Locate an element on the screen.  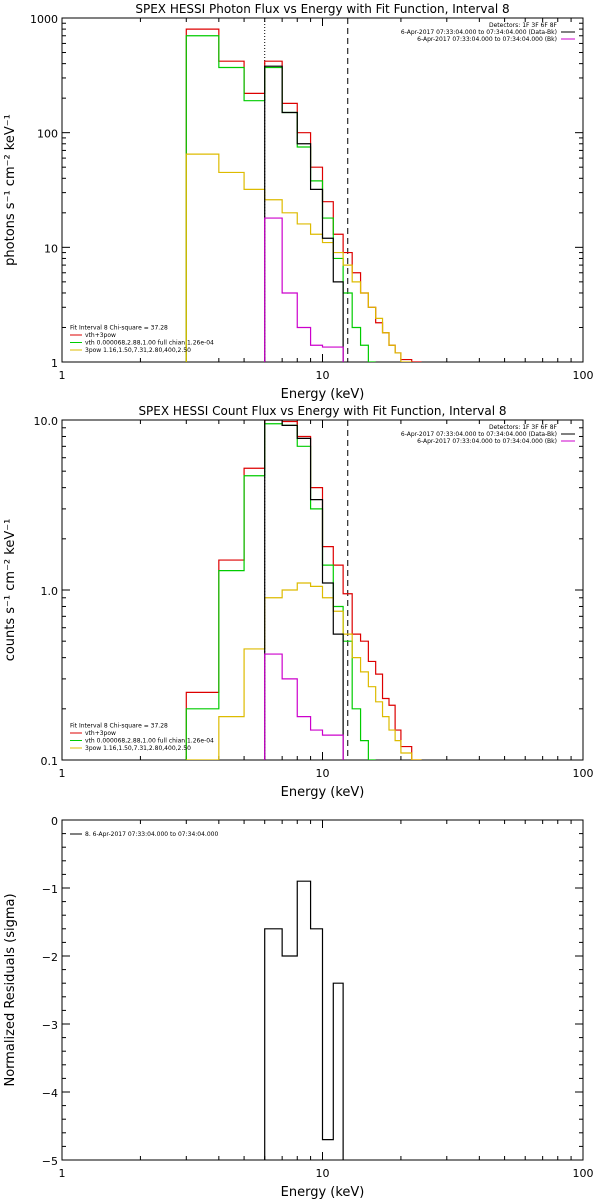
y-tick-label: 0.1 is located at coordinates (50, 761).